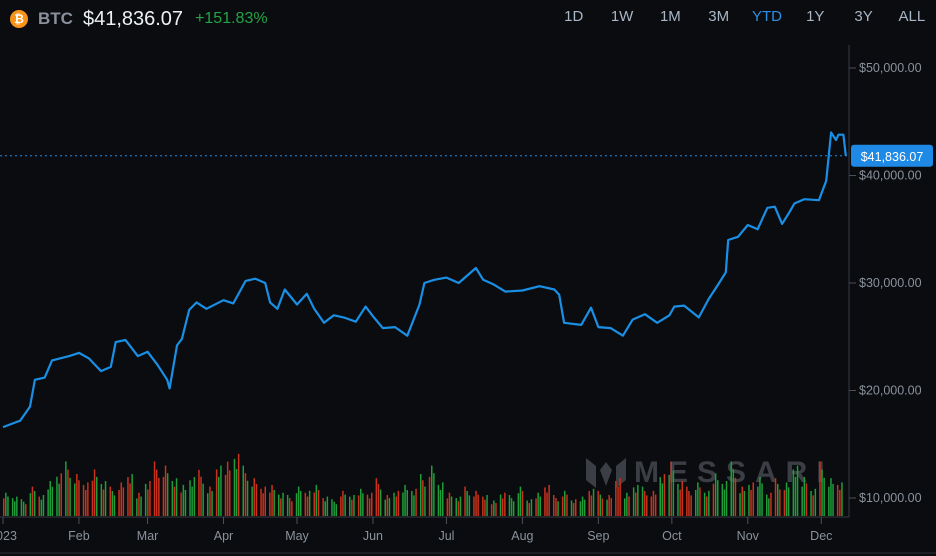 This screenshot has width=936, height=556. What do you see at coordinates (522, 536) in the screenshot?
I see `x-tick-label: Aug` at bounding box center [522, 536].